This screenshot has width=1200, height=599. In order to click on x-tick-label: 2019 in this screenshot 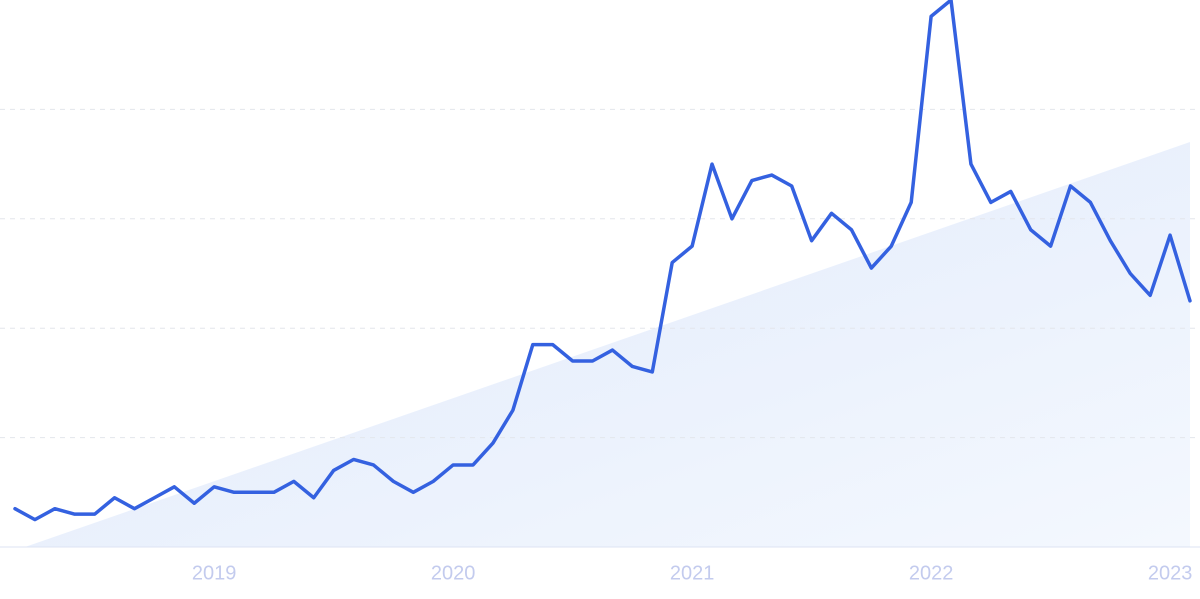, I will do `click(214, 573)`.